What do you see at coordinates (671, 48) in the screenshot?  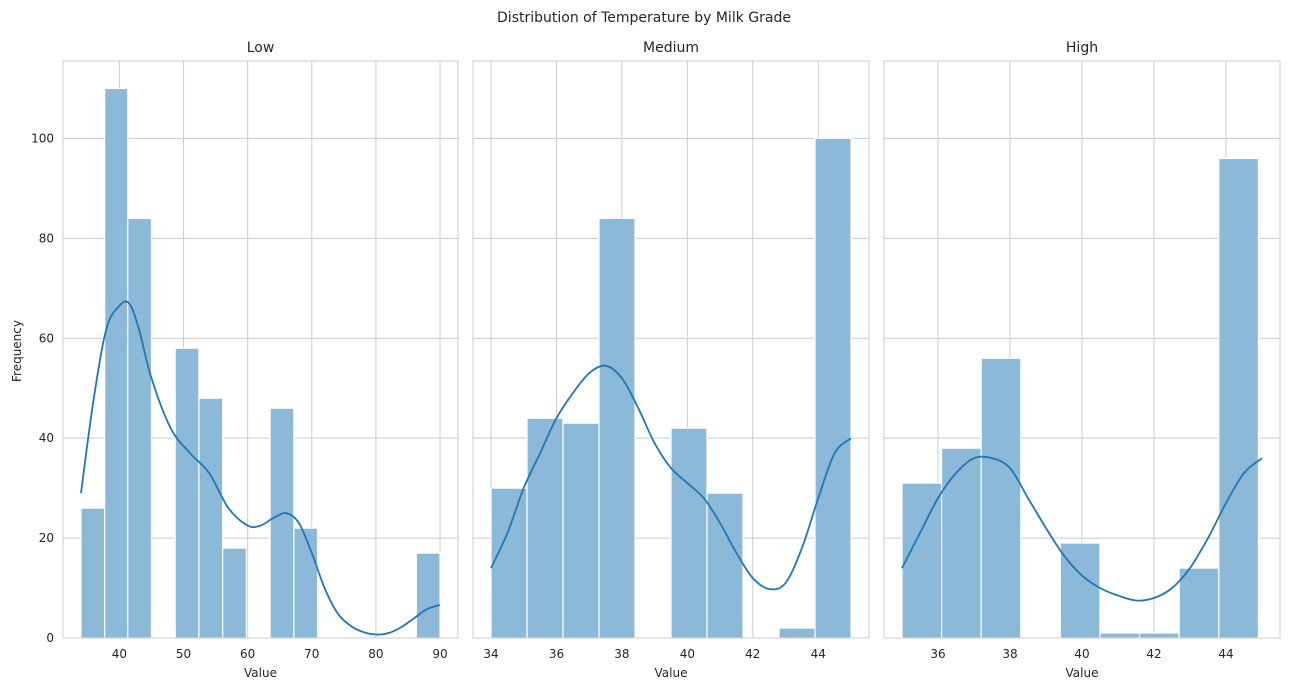 I see `subplot-title: Medium` at bounding box center [671, 48].